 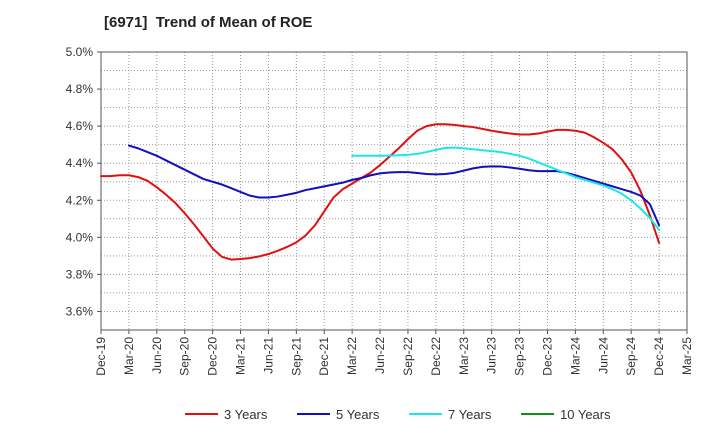 What do you see at coordinates (520, 356) in the screenshot?
I see `x-tick-label: Sep-23` at bounding box center [520, 356].